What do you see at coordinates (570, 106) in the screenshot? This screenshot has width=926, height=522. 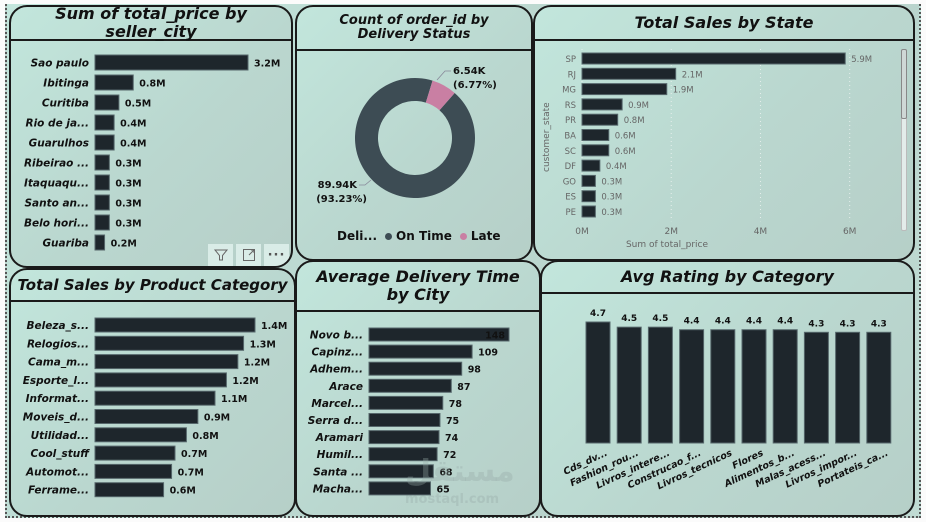 I see `category-label: RS` at bounding box center [570, 106].